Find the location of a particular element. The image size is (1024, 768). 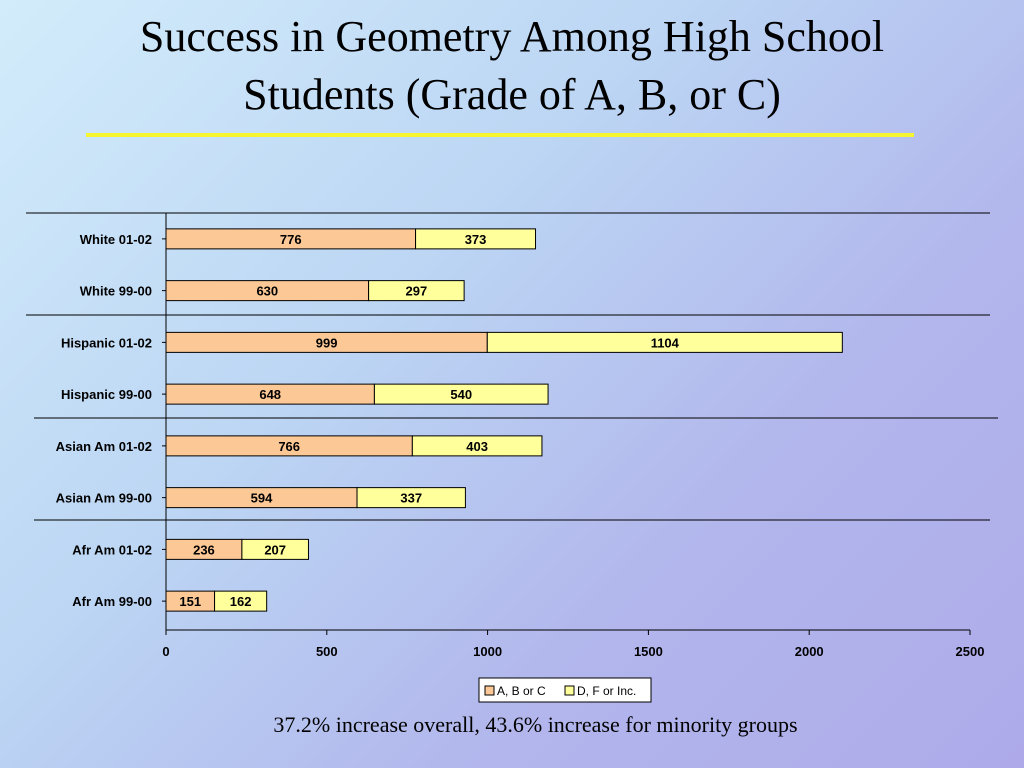

category-label: White 01-02 is located at coordinates (116, 239).